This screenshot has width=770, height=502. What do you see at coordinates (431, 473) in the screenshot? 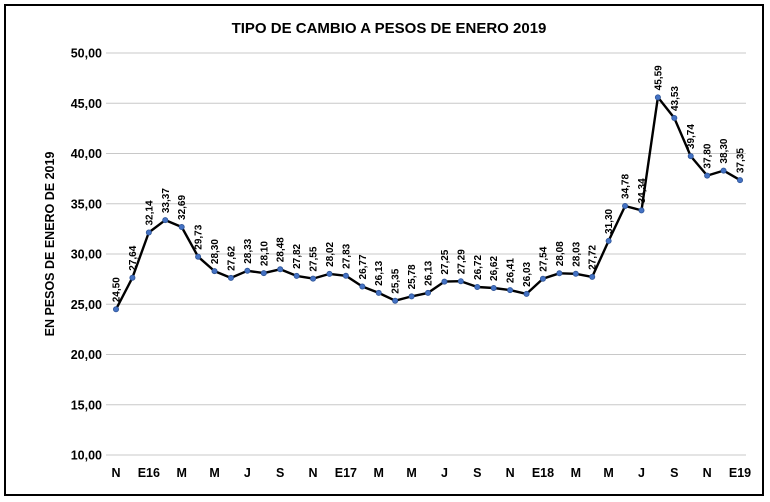
I see `x-tick-labels: N E16 M M J S N E17 M M J S N E18 M M J S N E19` at bounding box center [431, 473].